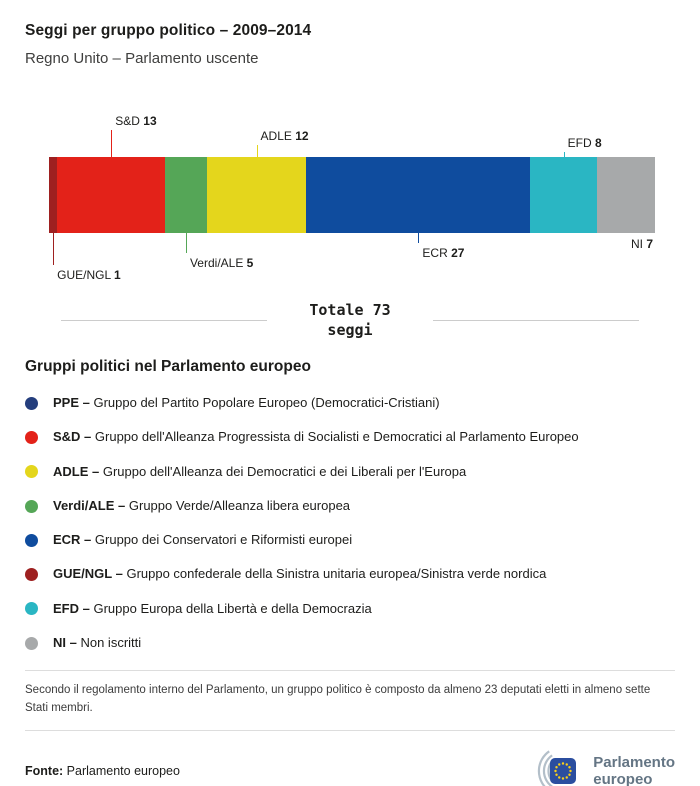  Describe the element at coordinates (31, 472) in the screenshot. I see `legend-dot-adle` at that location.